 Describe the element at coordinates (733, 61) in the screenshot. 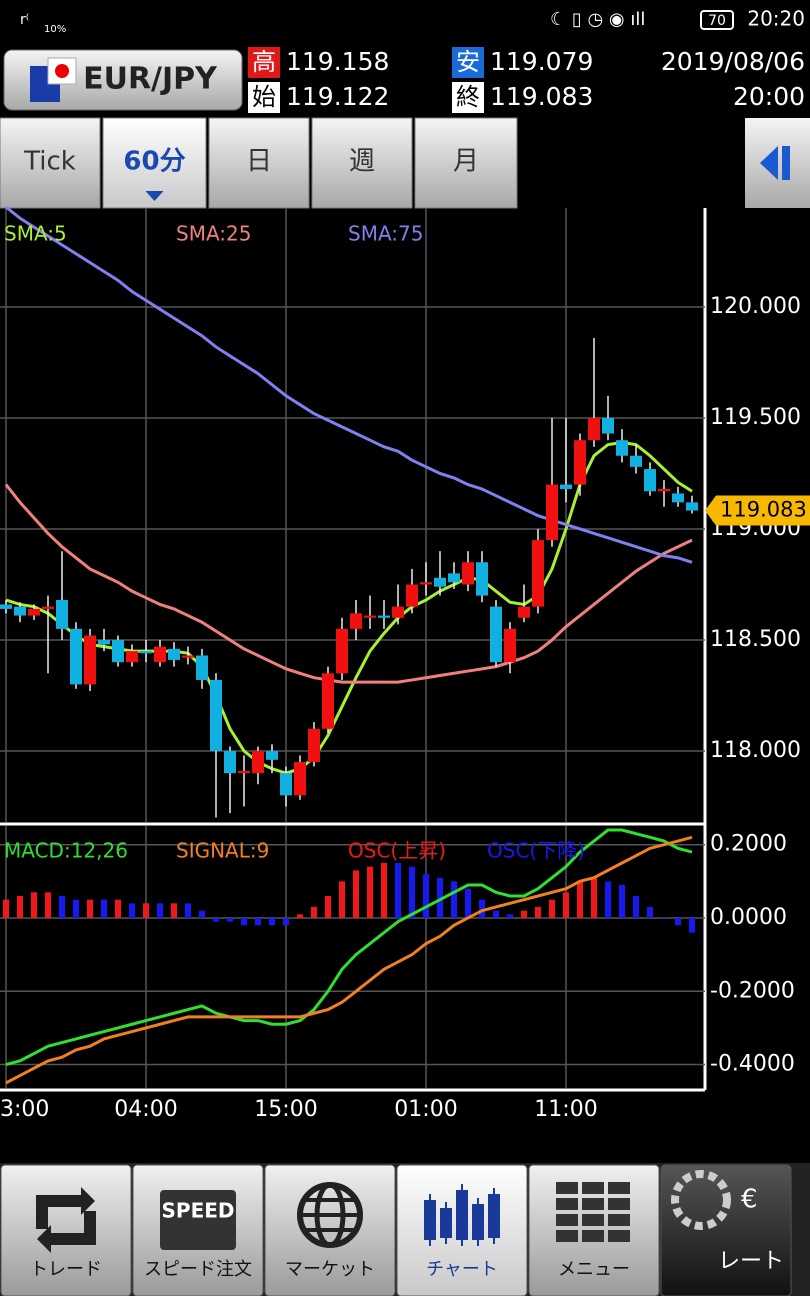

I see `date: 2019/08/06` at that location.